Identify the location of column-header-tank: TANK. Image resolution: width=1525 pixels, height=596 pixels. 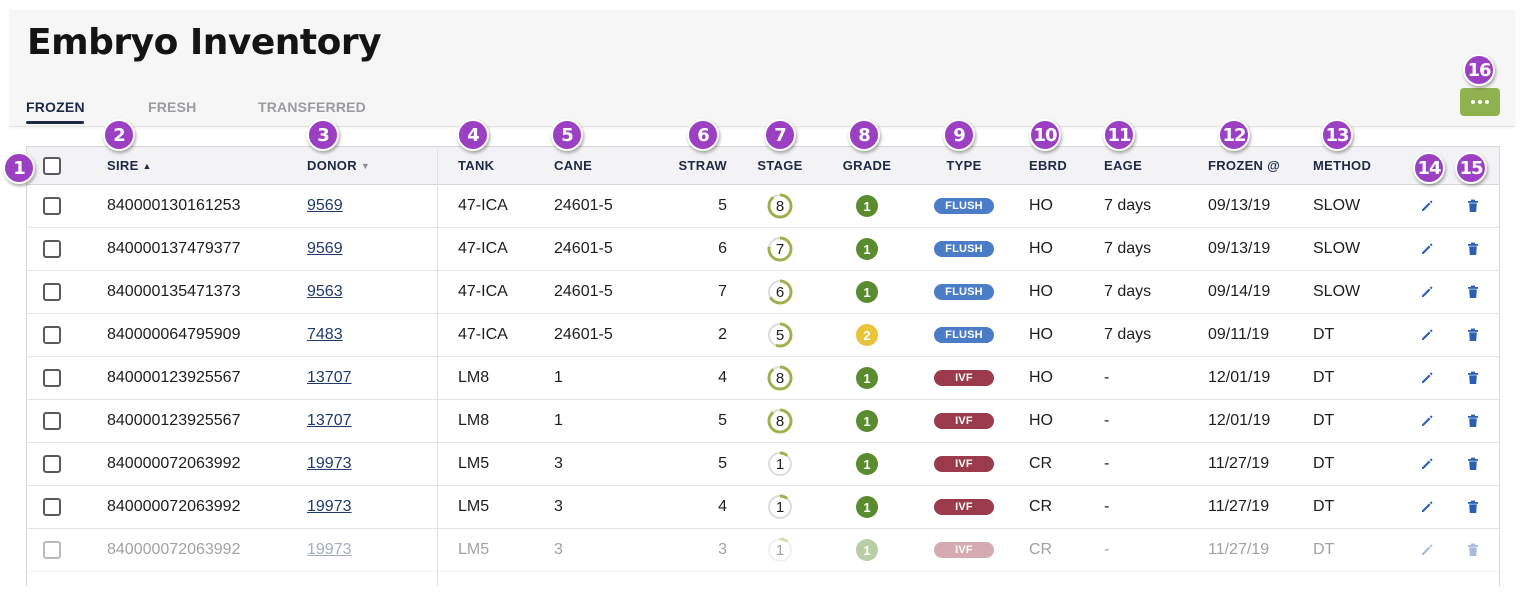
(476, 165).